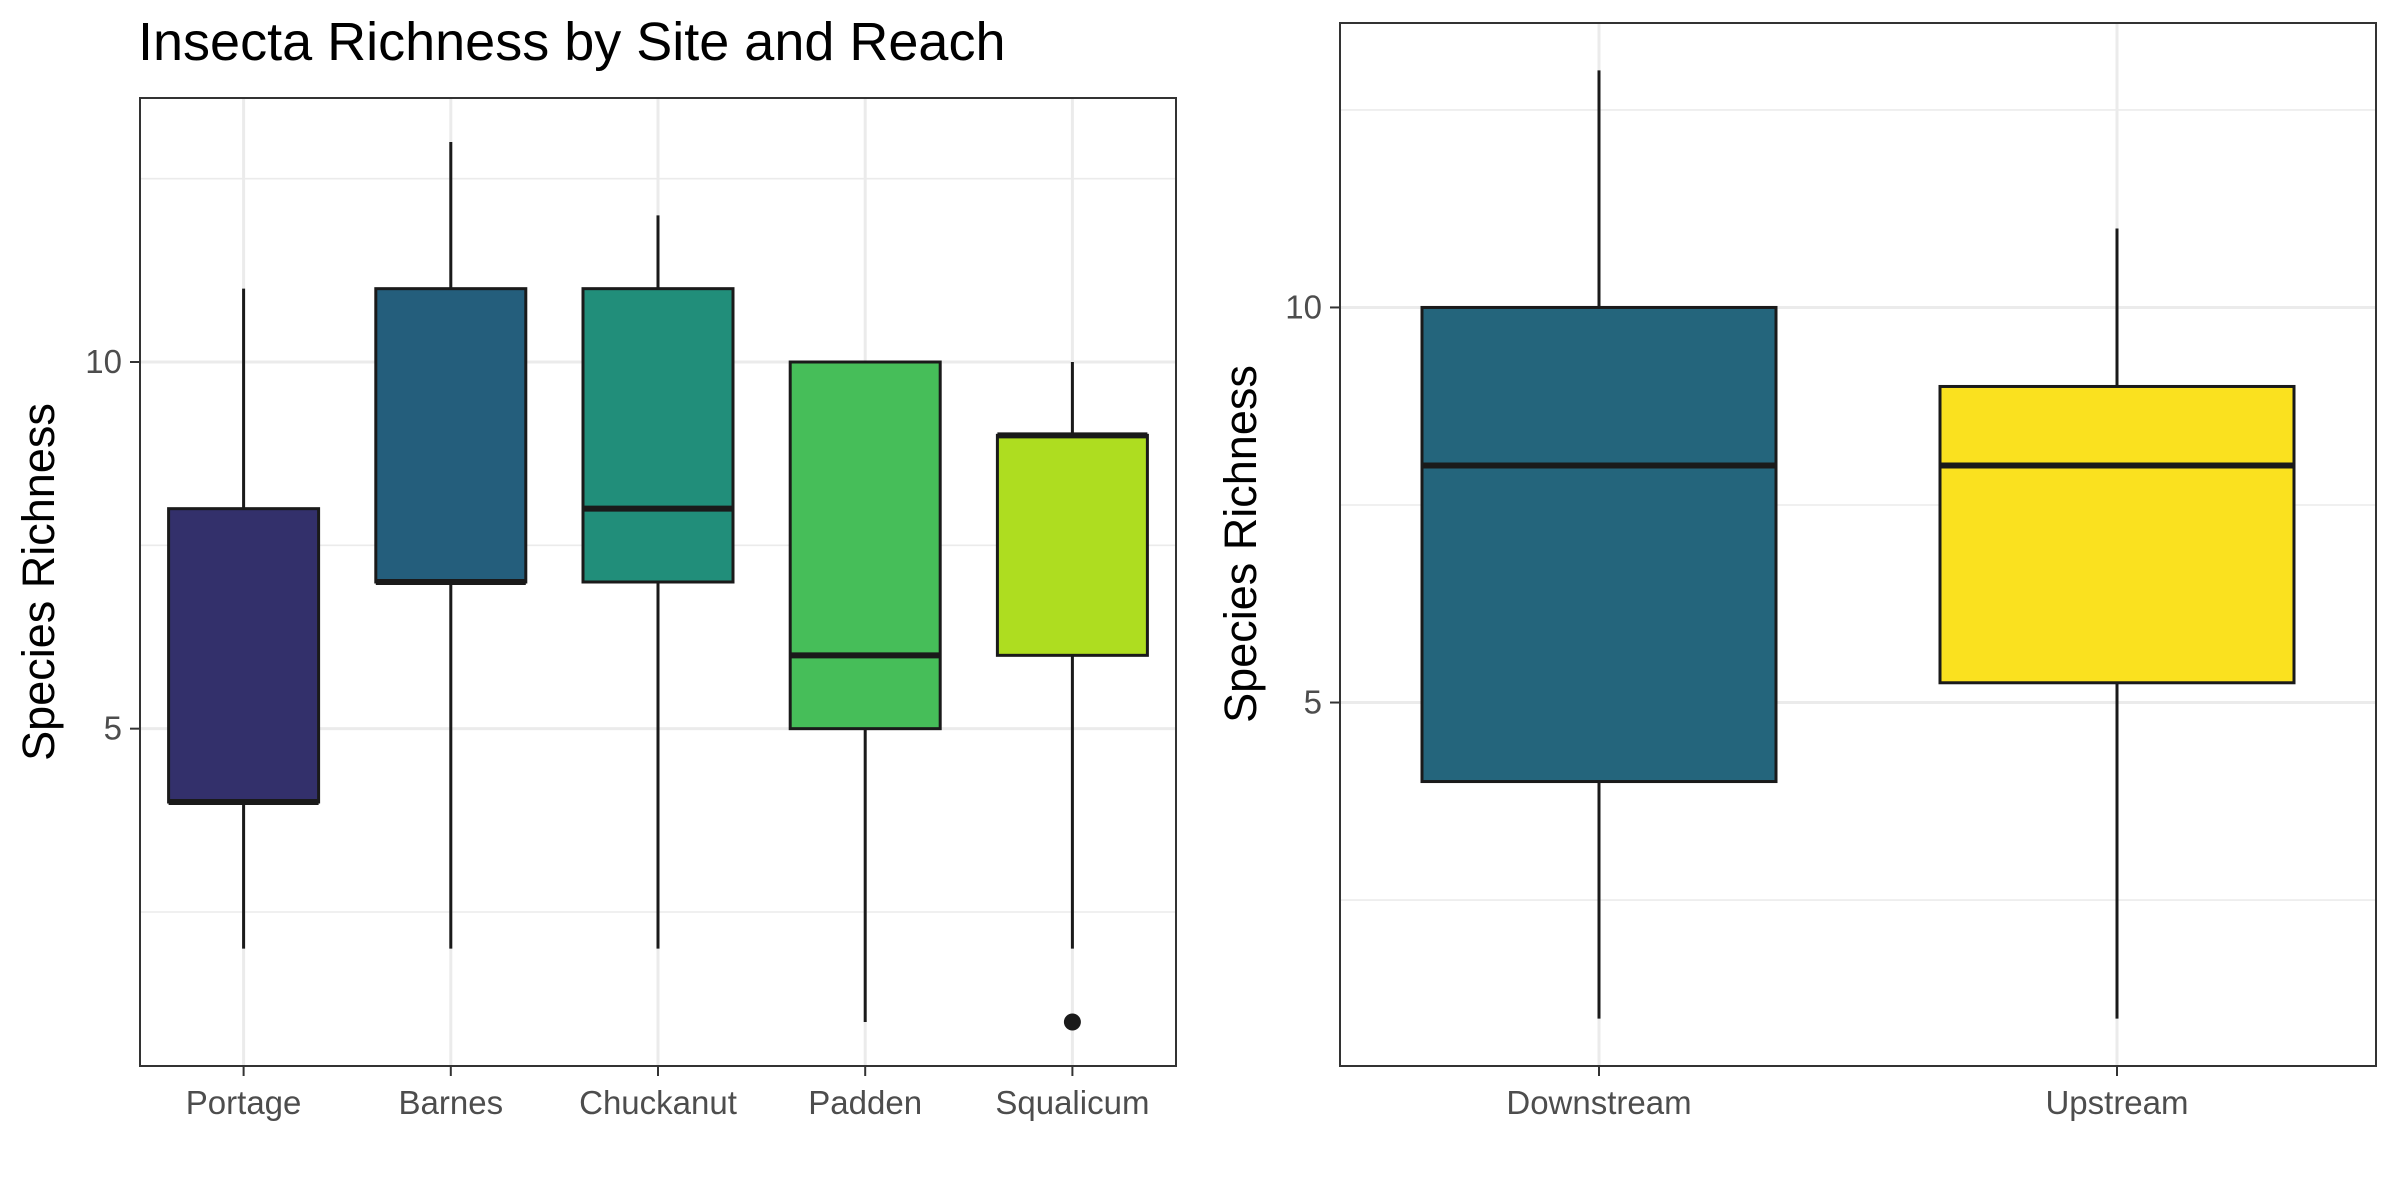  What do you see at coordinates (571, 42) in the screenshot?
I see `chart-title: Insecta Richness by Site and Reach` at bounding box center [571, 42].